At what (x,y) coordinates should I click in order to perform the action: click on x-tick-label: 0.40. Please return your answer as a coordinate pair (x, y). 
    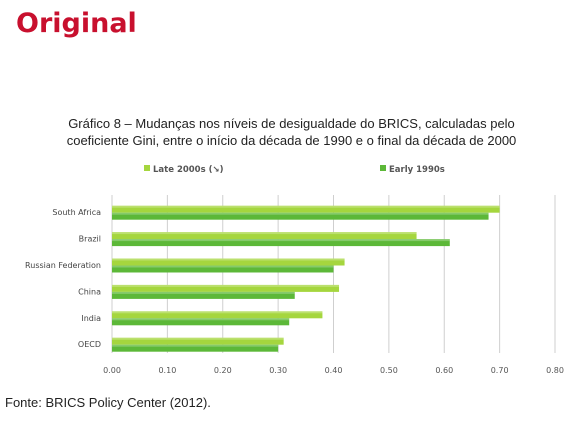
    Looking at the image, I should click on (334, 370).